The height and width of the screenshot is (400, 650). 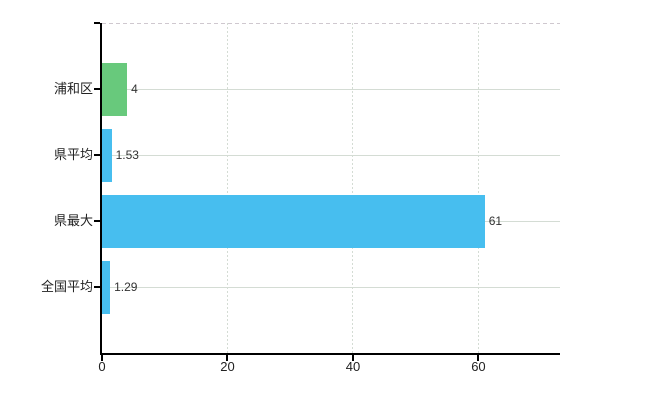 What do you see at coordinates (134, 89) in the screenshot?
I see `bar-value-label: 4` at bounding box center [134, 89].